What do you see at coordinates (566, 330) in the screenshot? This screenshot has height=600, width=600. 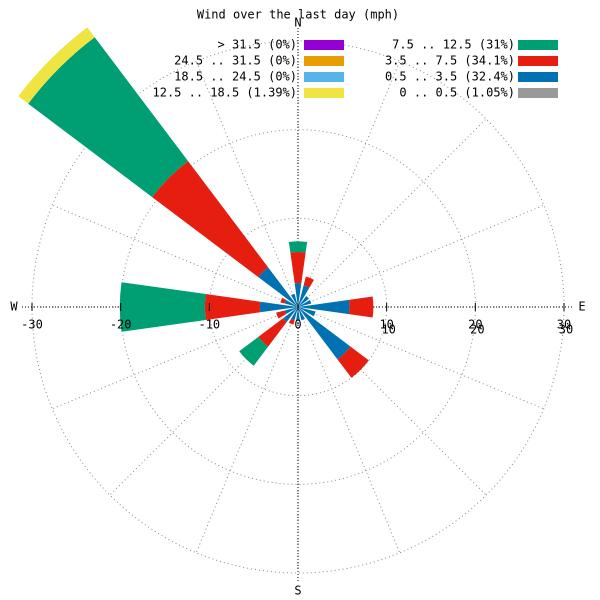 I see `r-tick-label: 30` at bounding box center [566, 330].